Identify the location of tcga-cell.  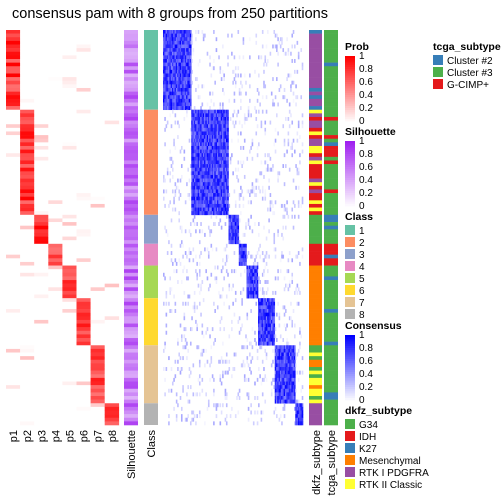
(331, 234).